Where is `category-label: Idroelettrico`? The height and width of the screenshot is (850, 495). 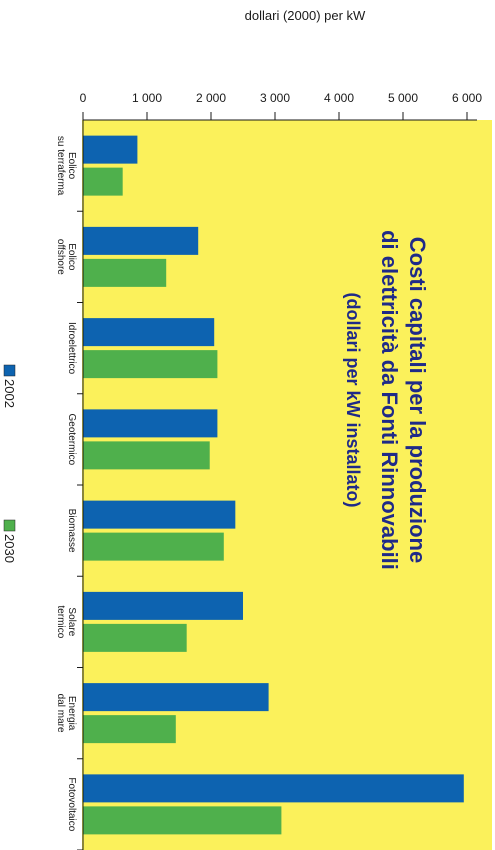
category-label: Idroelettrico is located at coordinates (71, 348).